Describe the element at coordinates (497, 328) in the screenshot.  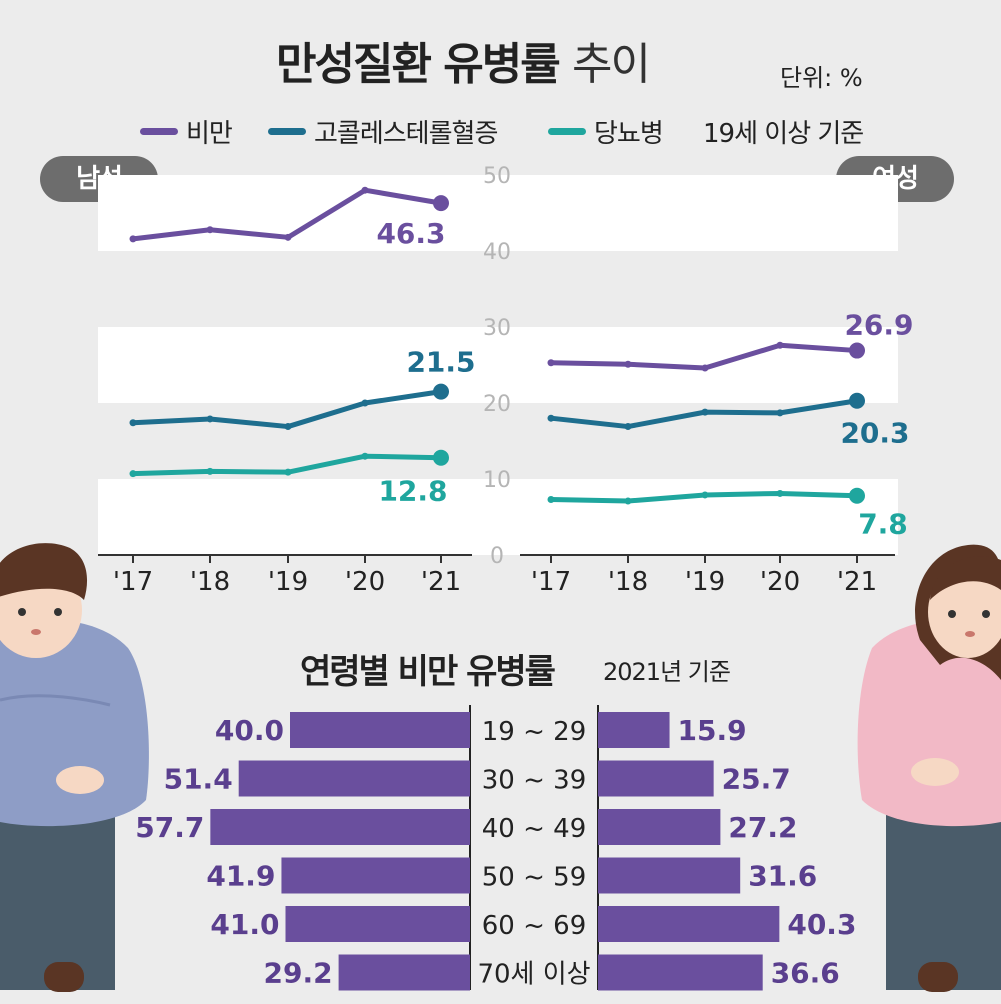
I see `y-tick-label: 30` at that location.